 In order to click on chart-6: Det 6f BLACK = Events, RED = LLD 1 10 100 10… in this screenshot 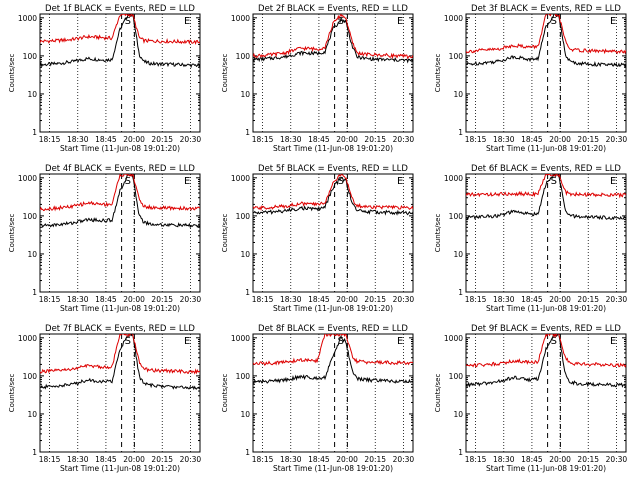, I will do `click(530, 238)`.